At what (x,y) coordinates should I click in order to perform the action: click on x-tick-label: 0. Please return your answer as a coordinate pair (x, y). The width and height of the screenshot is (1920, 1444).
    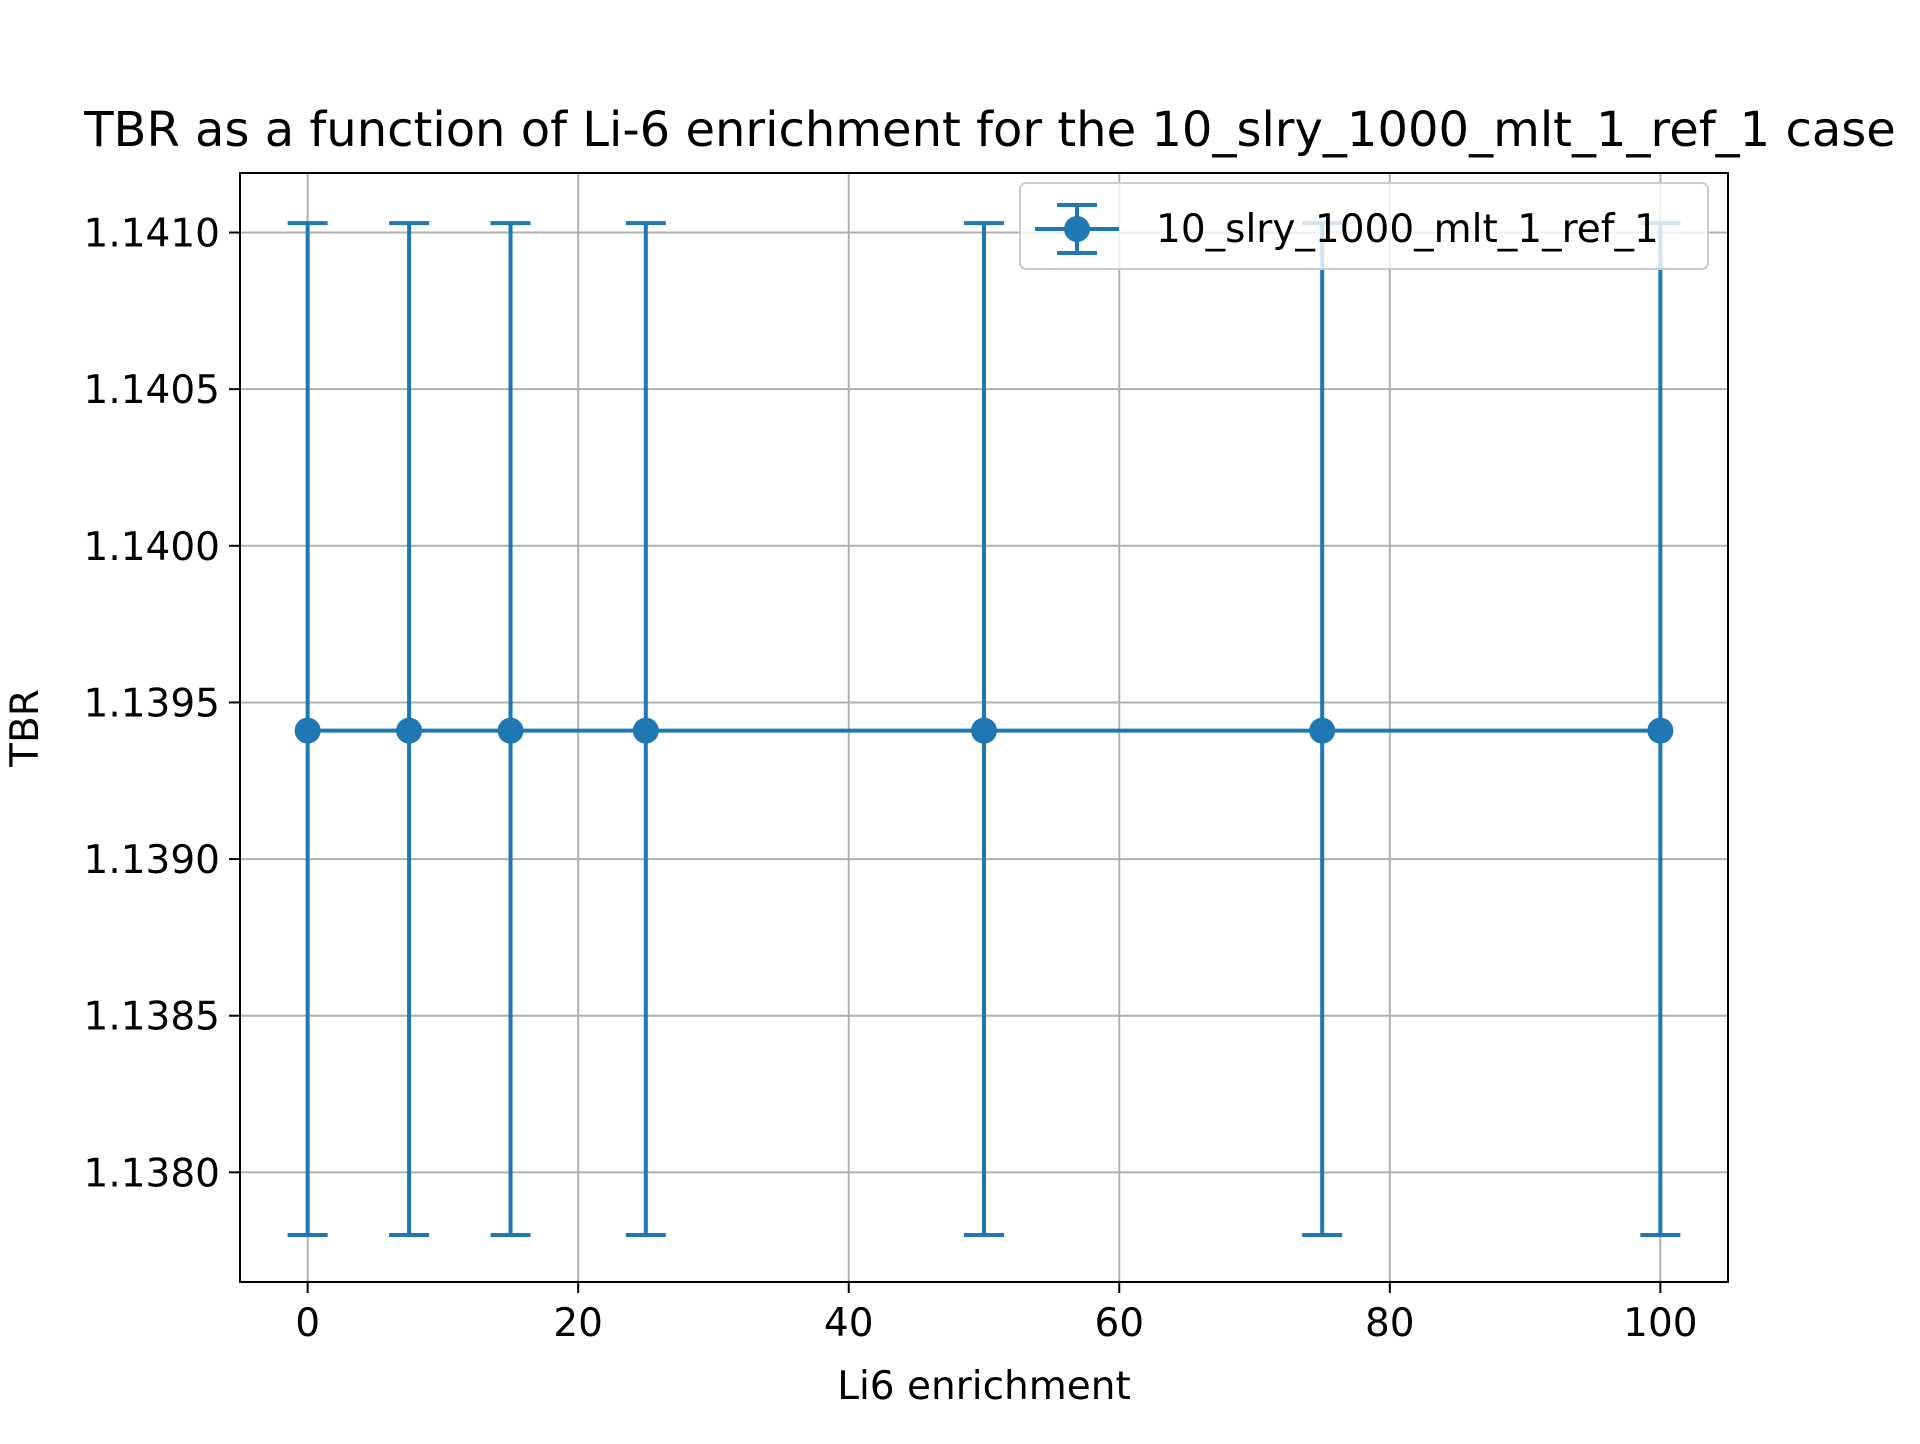
    Looking at the image, I should click on (307, 1323).